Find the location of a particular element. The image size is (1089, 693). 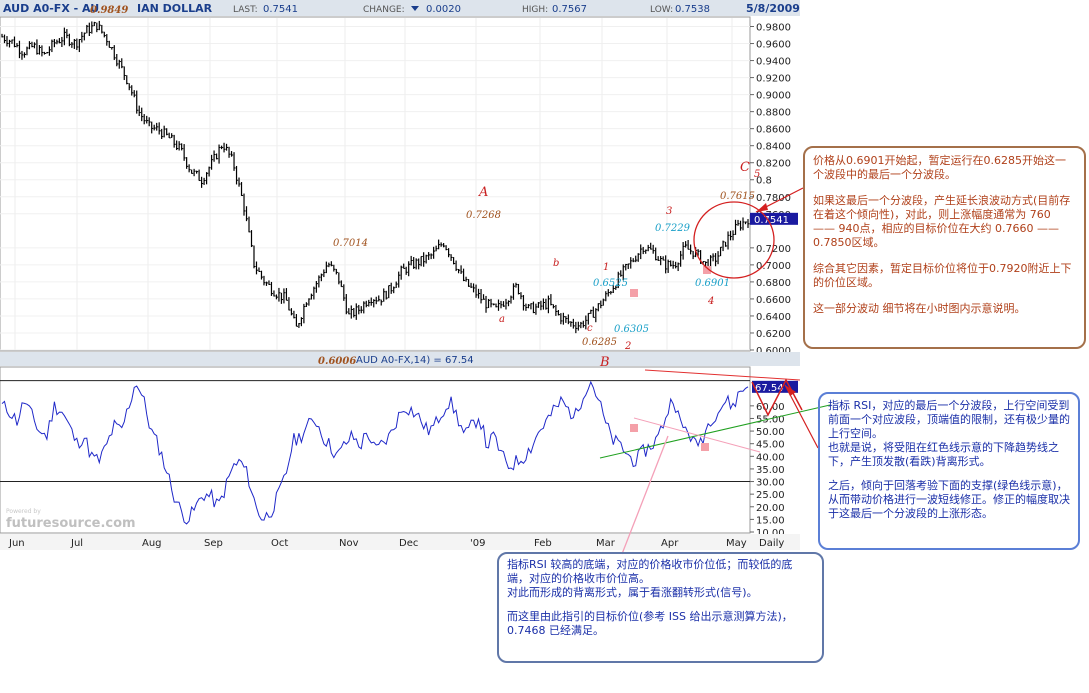

x-axis-bar is located at coordinates (400, 542).